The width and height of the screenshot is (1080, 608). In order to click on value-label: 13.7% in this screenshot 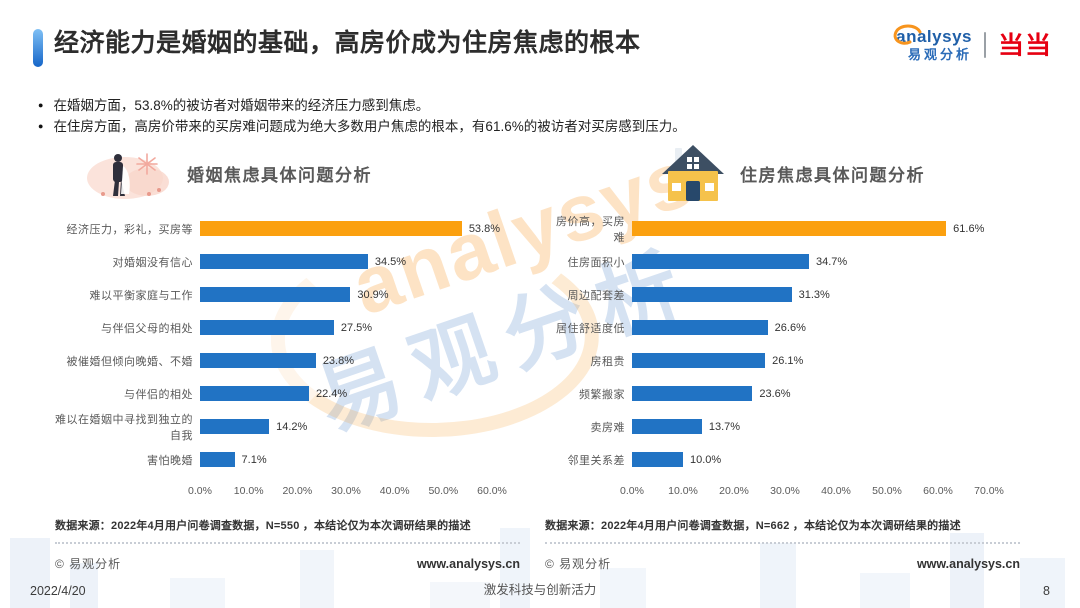, I will do `click(724, 426)`.